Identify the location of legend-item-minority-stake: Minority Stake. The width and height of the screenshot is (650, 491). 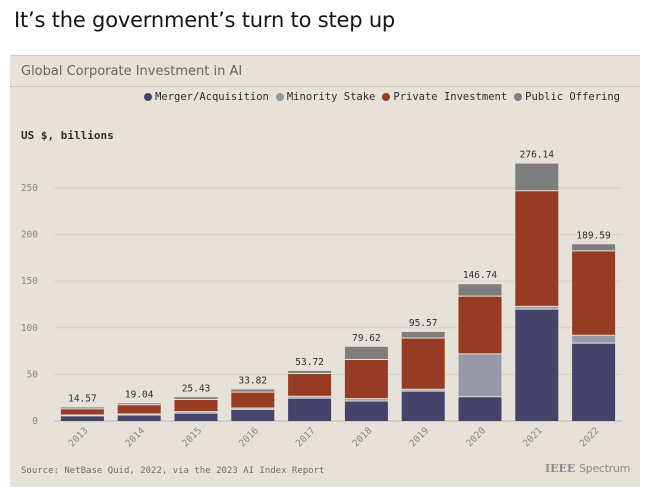
(325, 97).